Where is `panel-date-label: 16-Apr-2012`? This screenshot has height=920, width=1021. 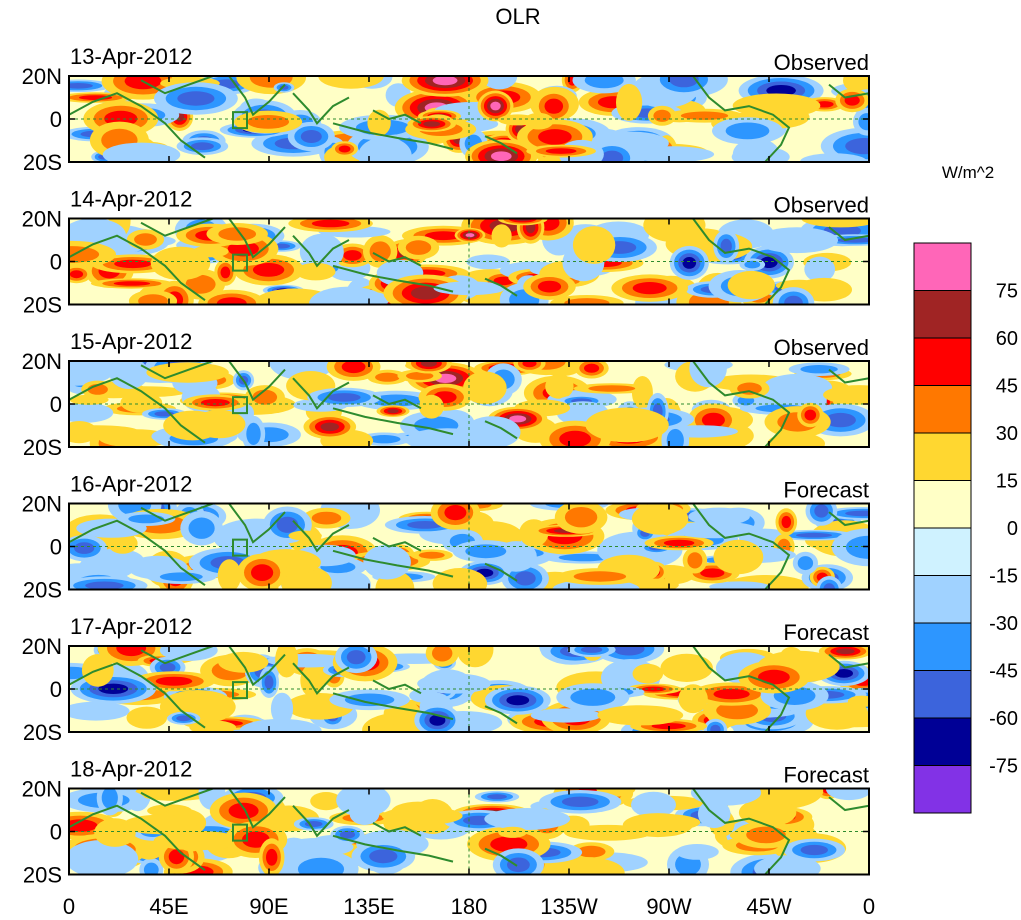
panel-date-label: 16-Apr-2012 is located at coordinates (131, 484).